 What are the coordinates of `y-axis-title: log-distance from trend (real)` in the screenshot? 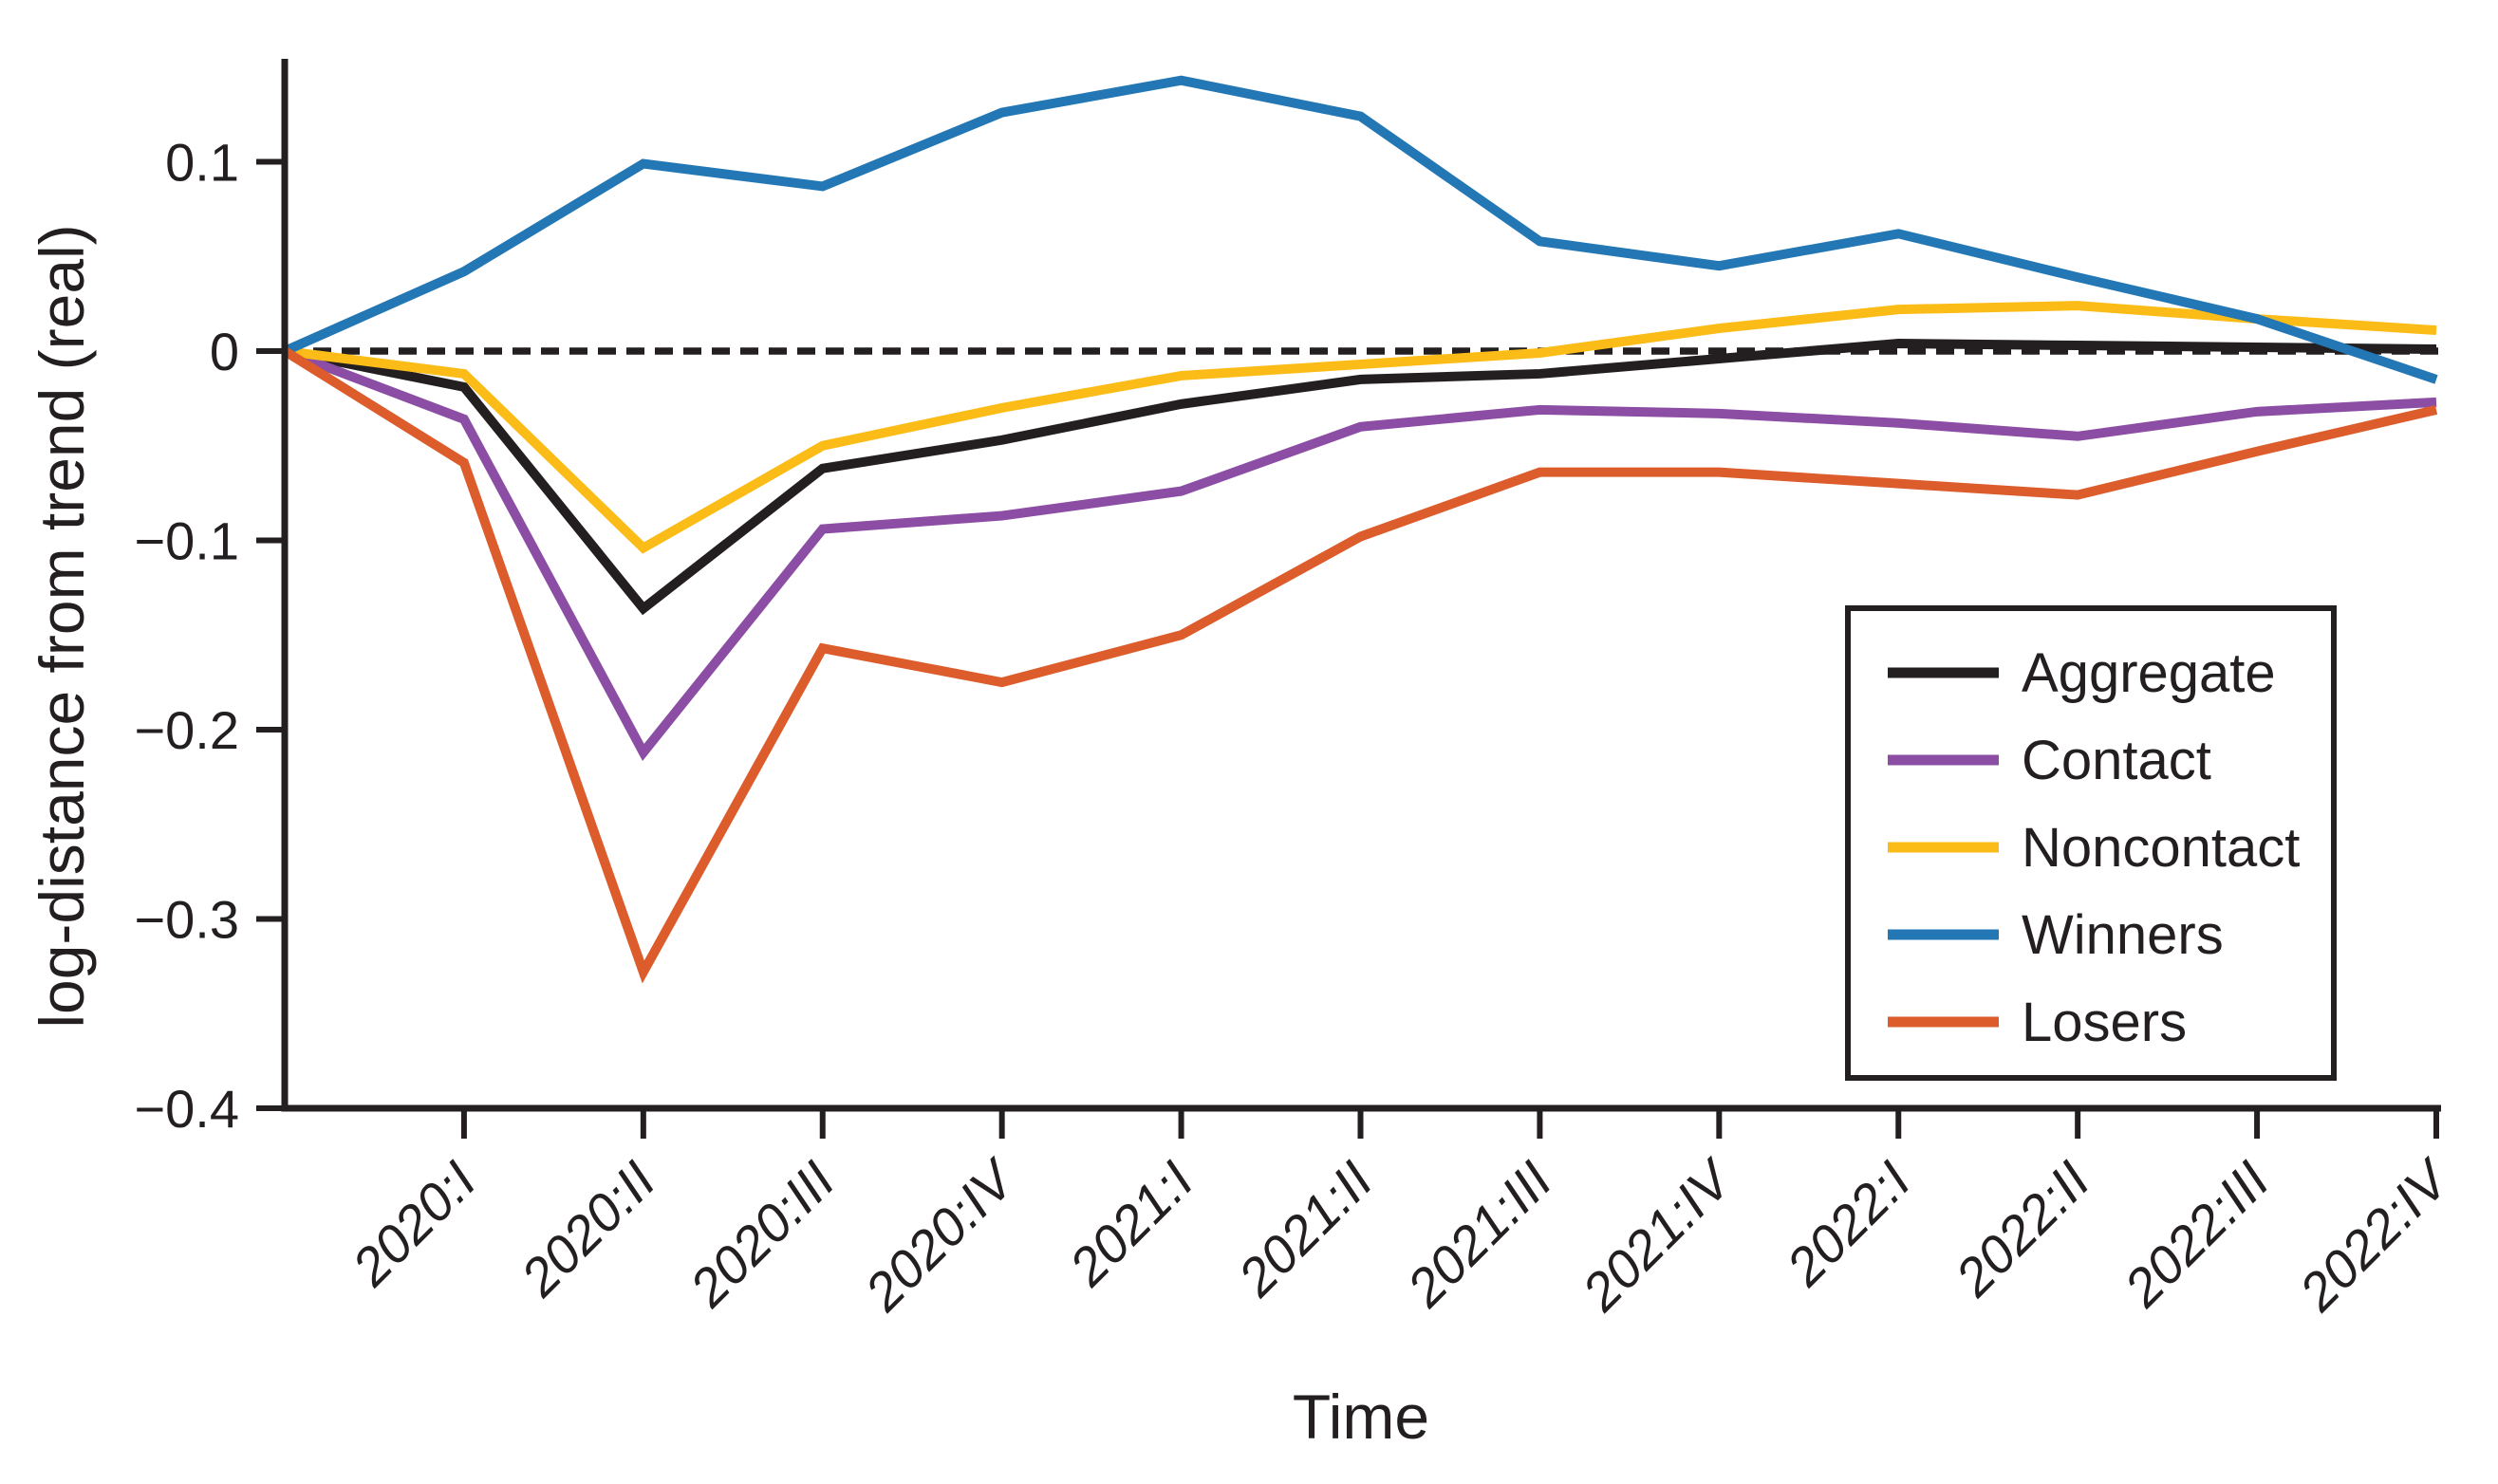 It's located at (62, 626).